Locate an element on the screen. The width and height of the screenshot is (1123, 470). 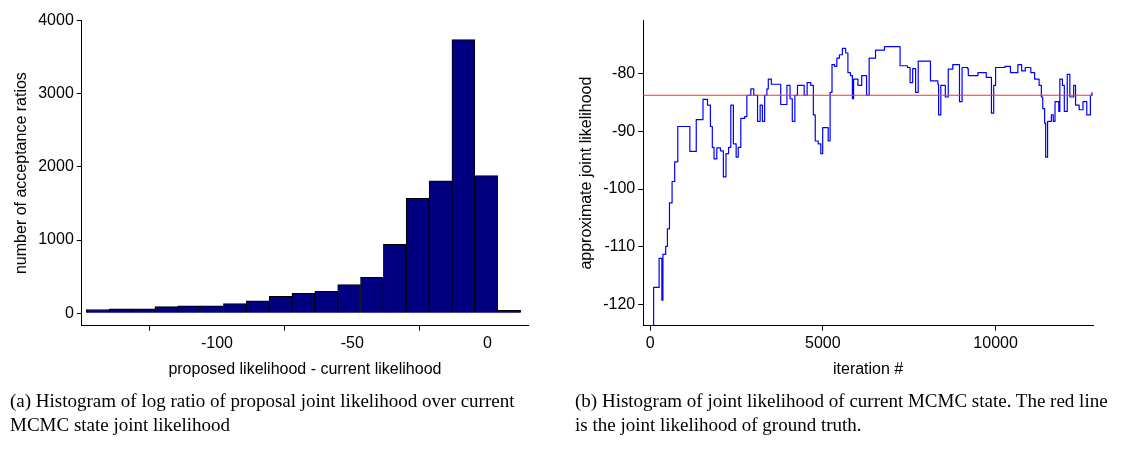
y-tick-label: -90 is located at coordinates (624, 130).